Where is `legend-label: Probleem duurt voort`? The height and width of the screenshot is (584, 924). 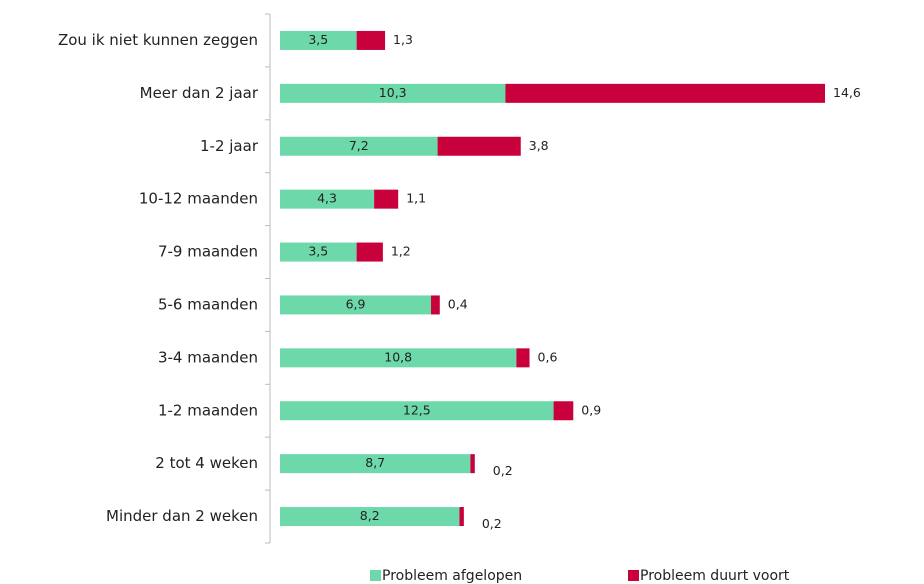
legend-label: Probleem duurt voort is located at coordinates (715, 576).